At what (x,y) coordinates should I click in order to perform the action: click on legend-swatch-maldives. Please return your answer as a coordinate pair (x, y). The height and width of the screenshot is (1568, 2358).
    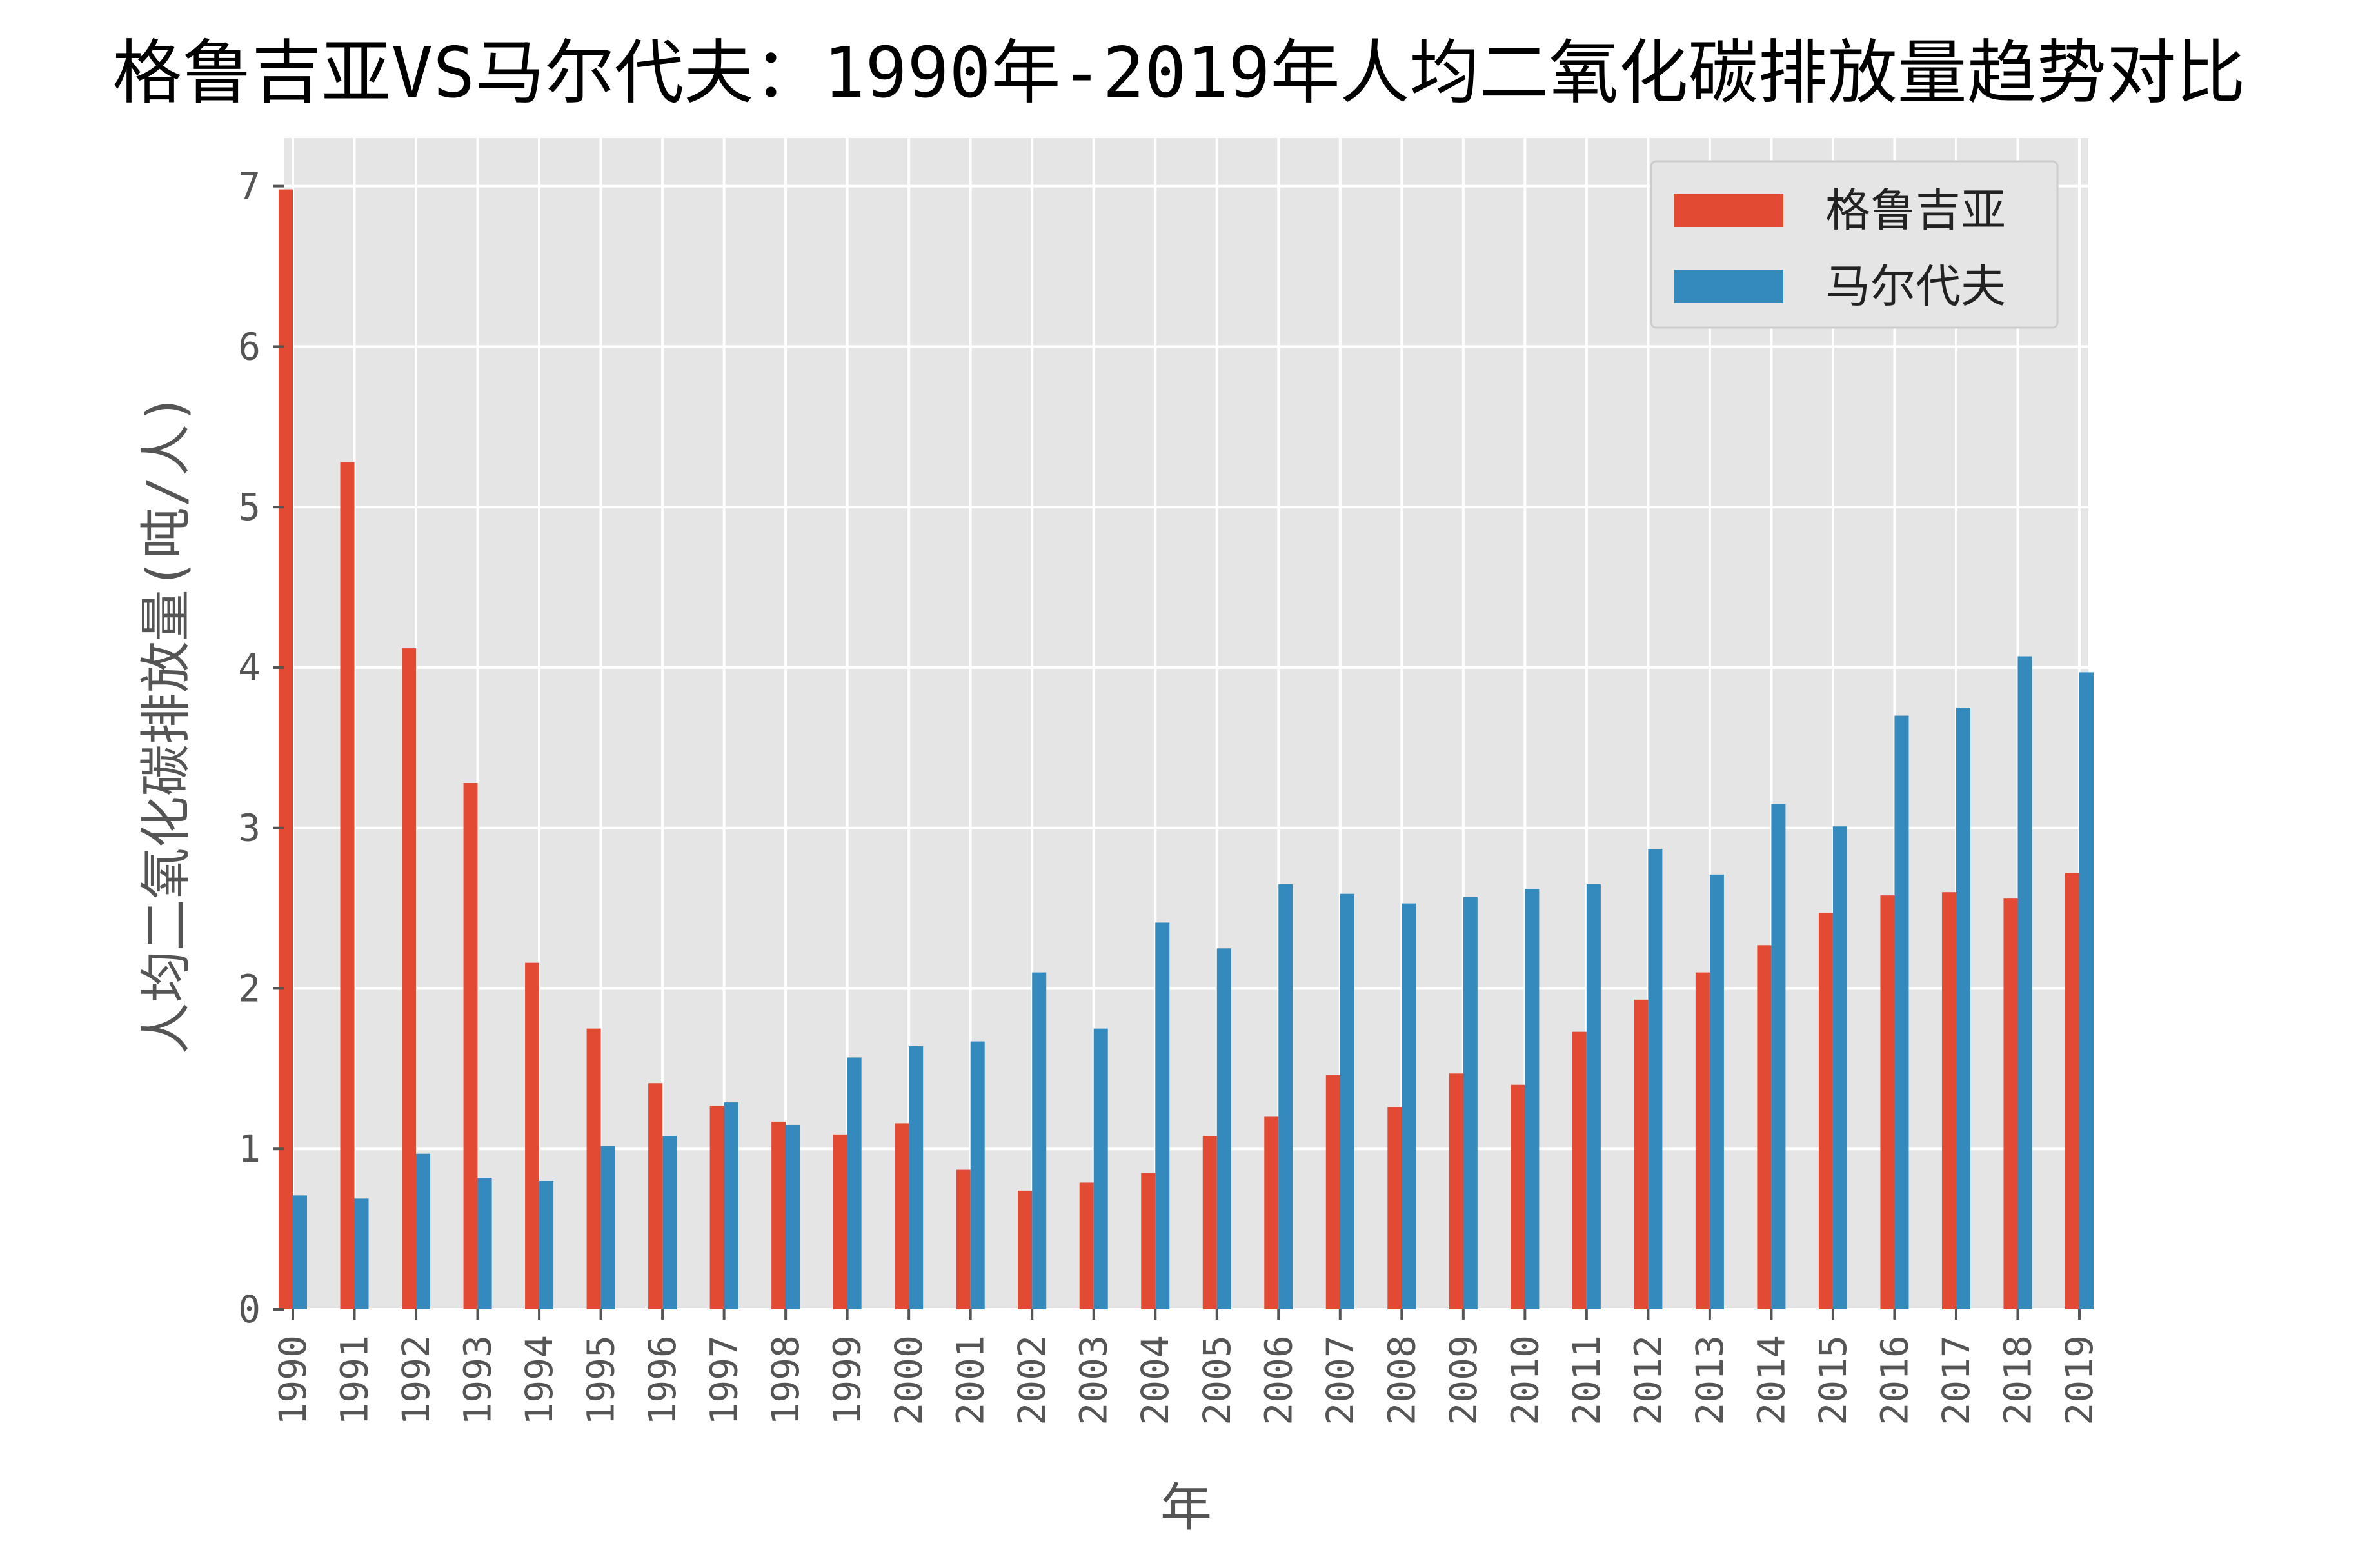
    Looking at the image, I should click on (1729, 287).